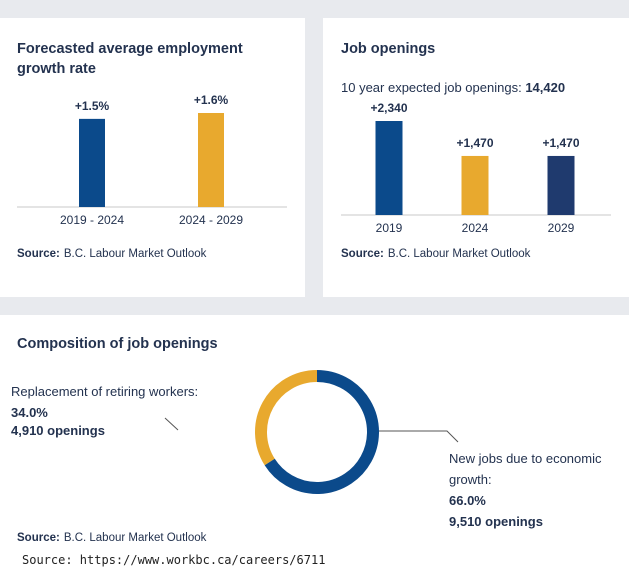 The width and height of the screenshot is (629, 582). What do you see at coordinates (92, 106) in the screenshot?
I see `value-label: +1.5%` at bounding box center [92, 106].